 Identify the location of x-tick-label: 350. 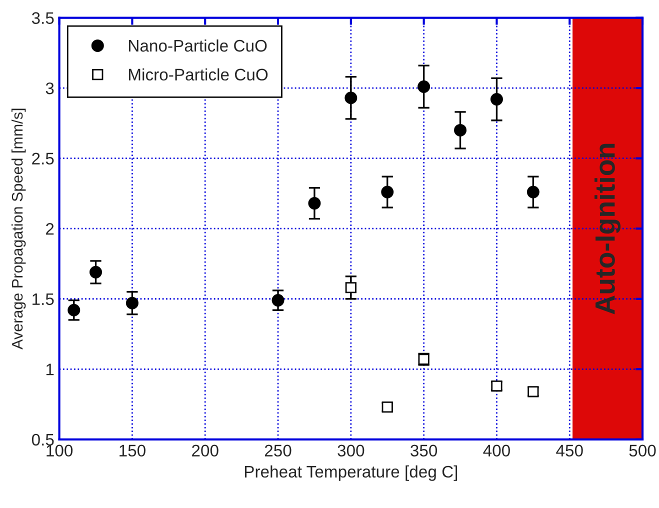
(424, 450).